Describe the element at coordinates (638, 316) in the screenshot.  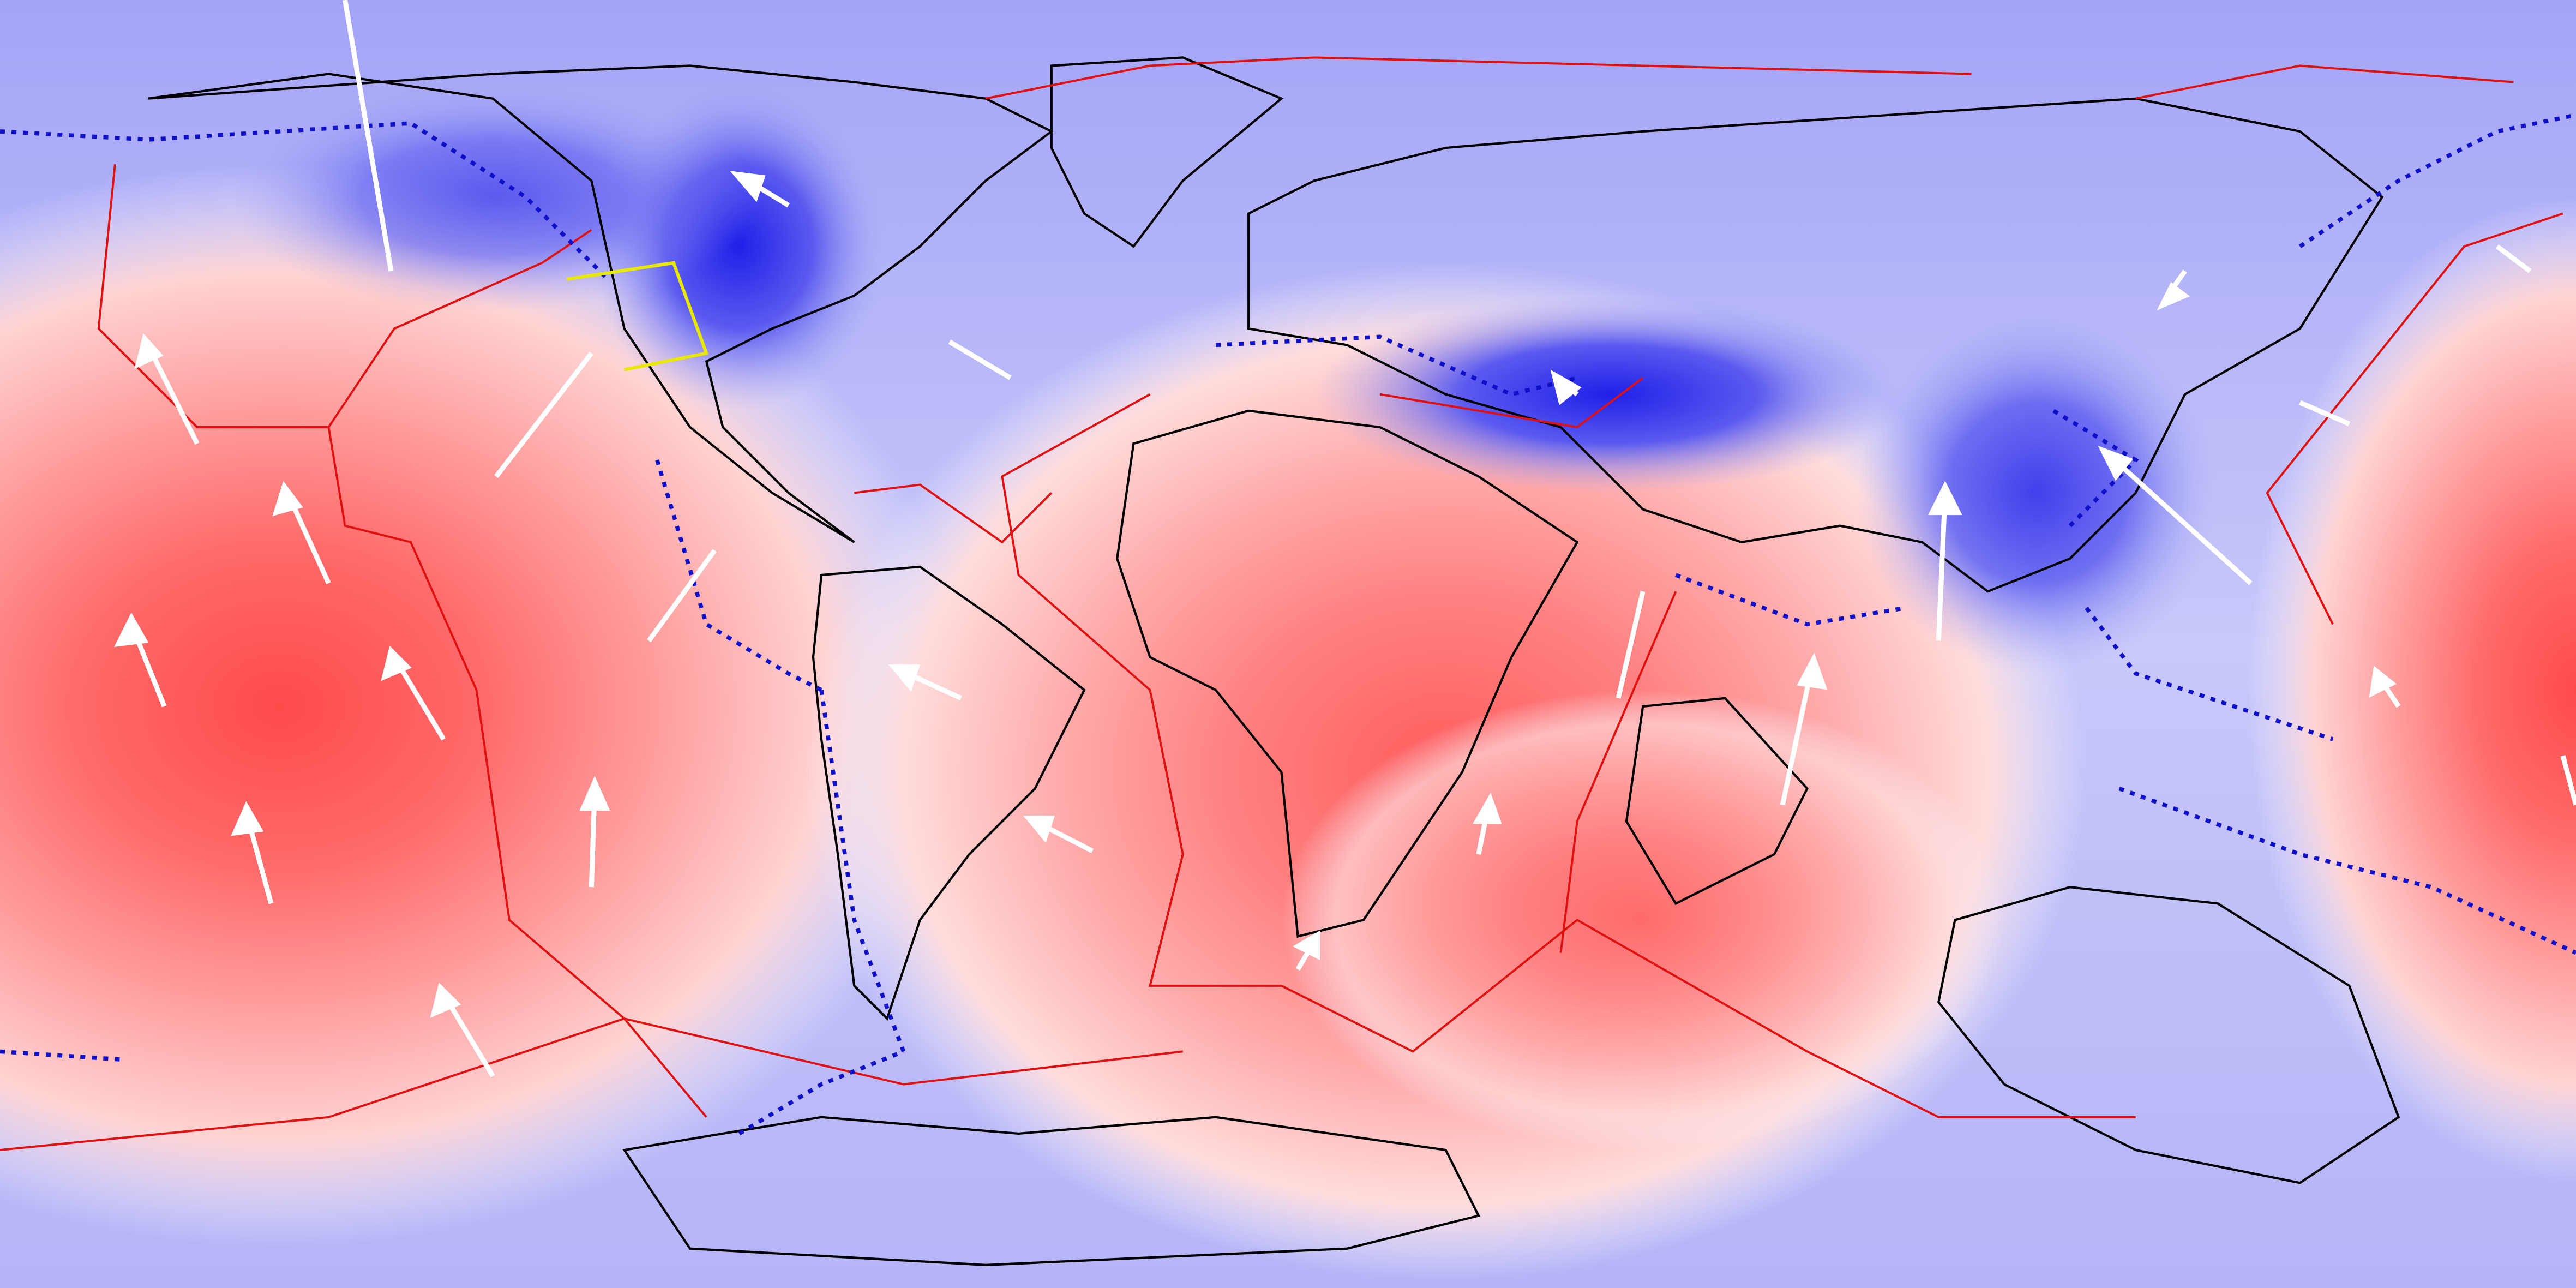
I see `highlight-boundary` at that location.